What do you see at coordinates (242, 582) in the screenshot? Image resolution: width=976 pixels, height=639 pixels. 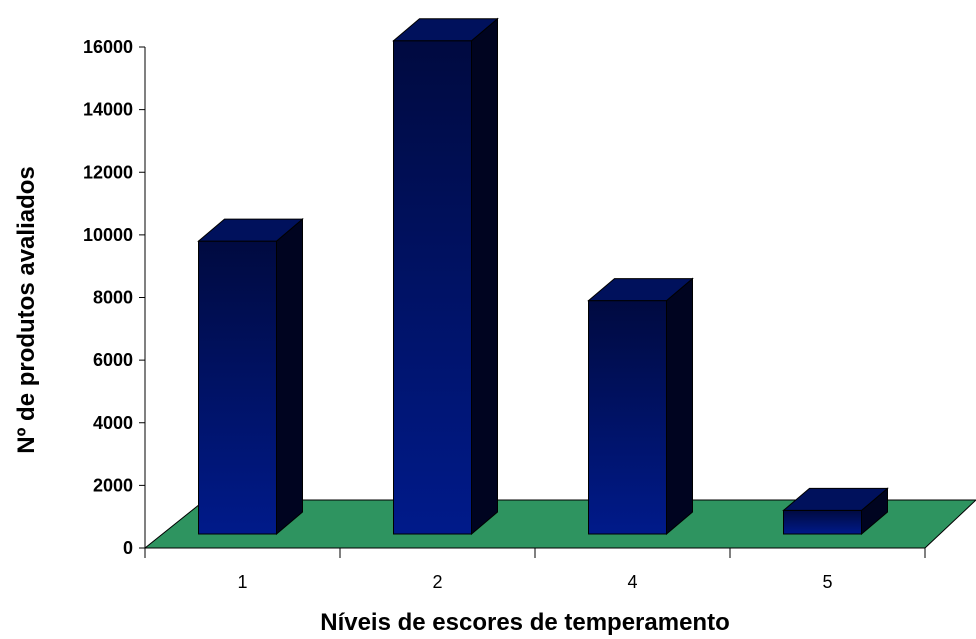 I see `x-category-label: 1` at bounding box center [242, 582].